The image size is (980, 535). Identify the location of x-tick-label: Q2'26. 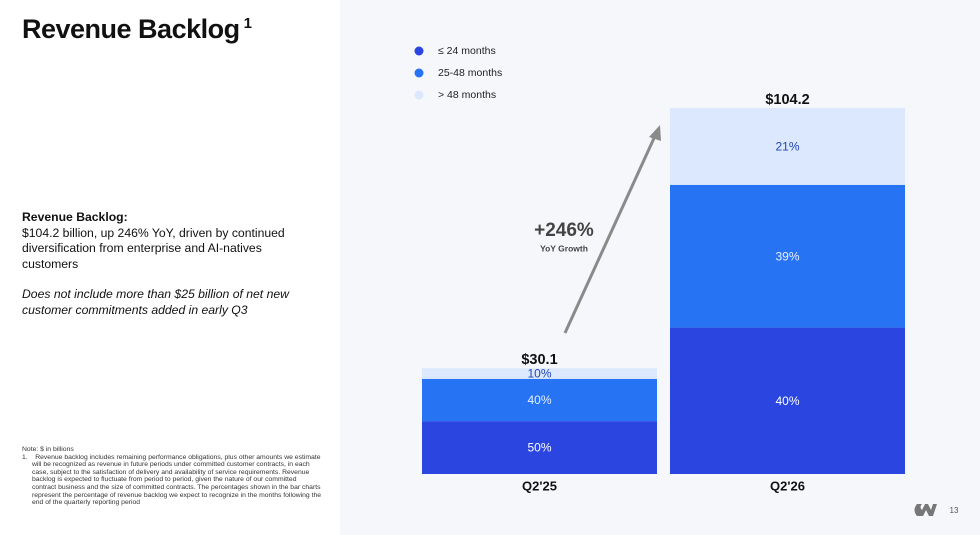
(787, 485).